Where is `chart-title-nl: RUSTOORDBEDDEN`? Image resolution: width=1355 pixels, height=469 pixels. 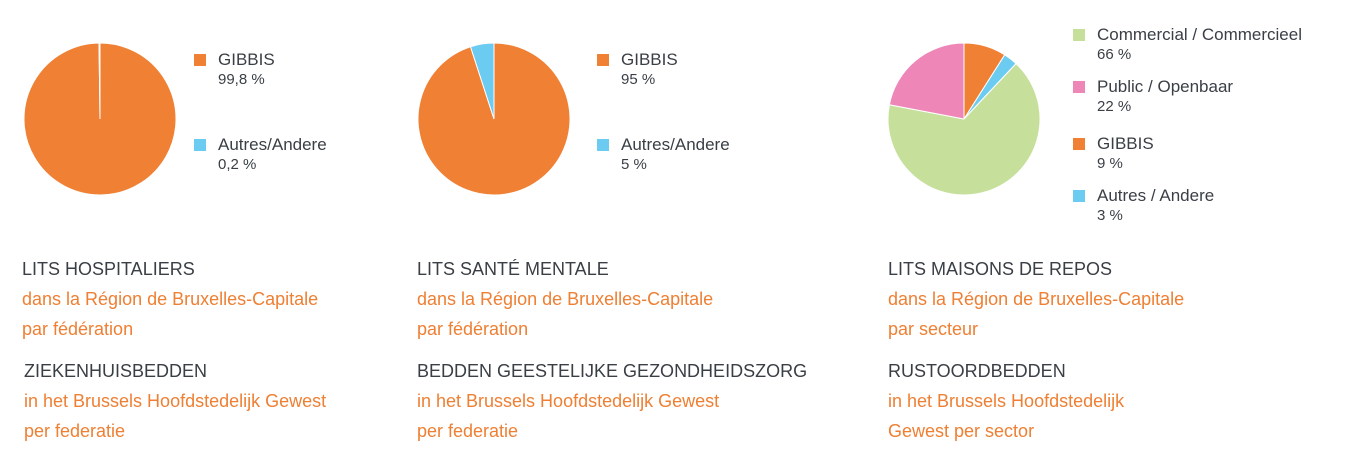
chart-title-nl: RUSTOORDBEDDEN is located at coordinates (977, 371).